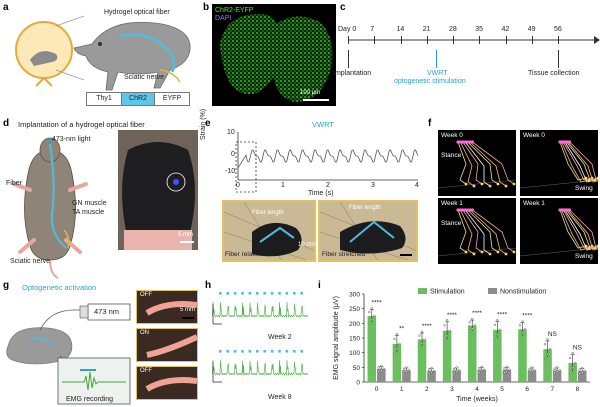 The width and height of the screenshot is (600, 407). I want to click on microscopy-image, so click(274, 55).